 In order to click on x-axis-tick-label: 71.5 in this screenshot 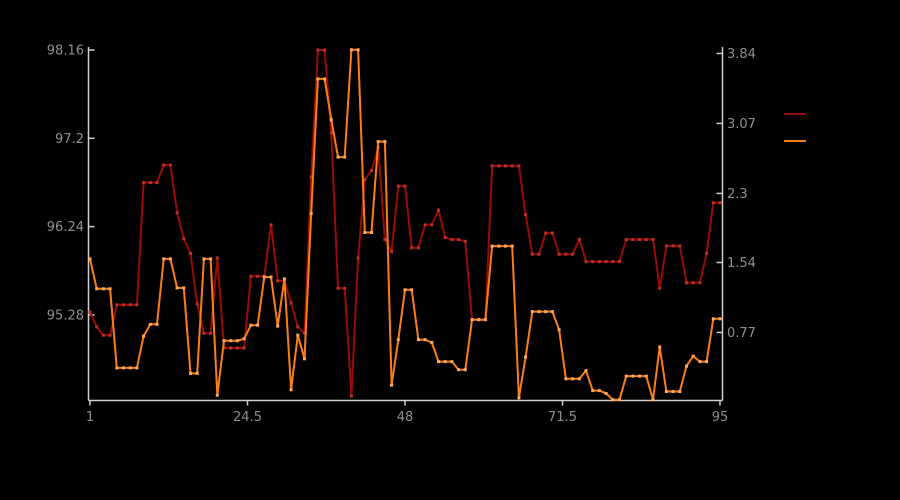, I will do `click(562, 417)`.